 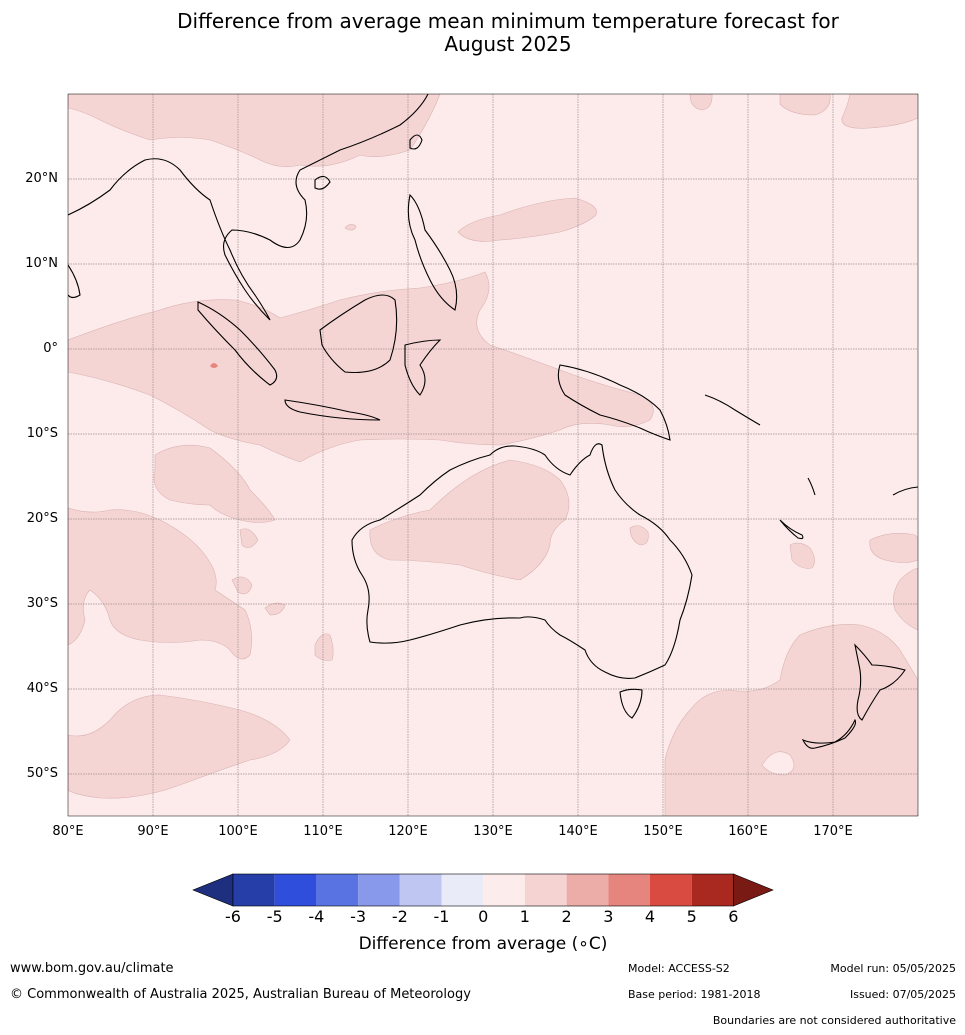 I want to click on colorbar-tick-label: 0, so click(x=483, y=916).